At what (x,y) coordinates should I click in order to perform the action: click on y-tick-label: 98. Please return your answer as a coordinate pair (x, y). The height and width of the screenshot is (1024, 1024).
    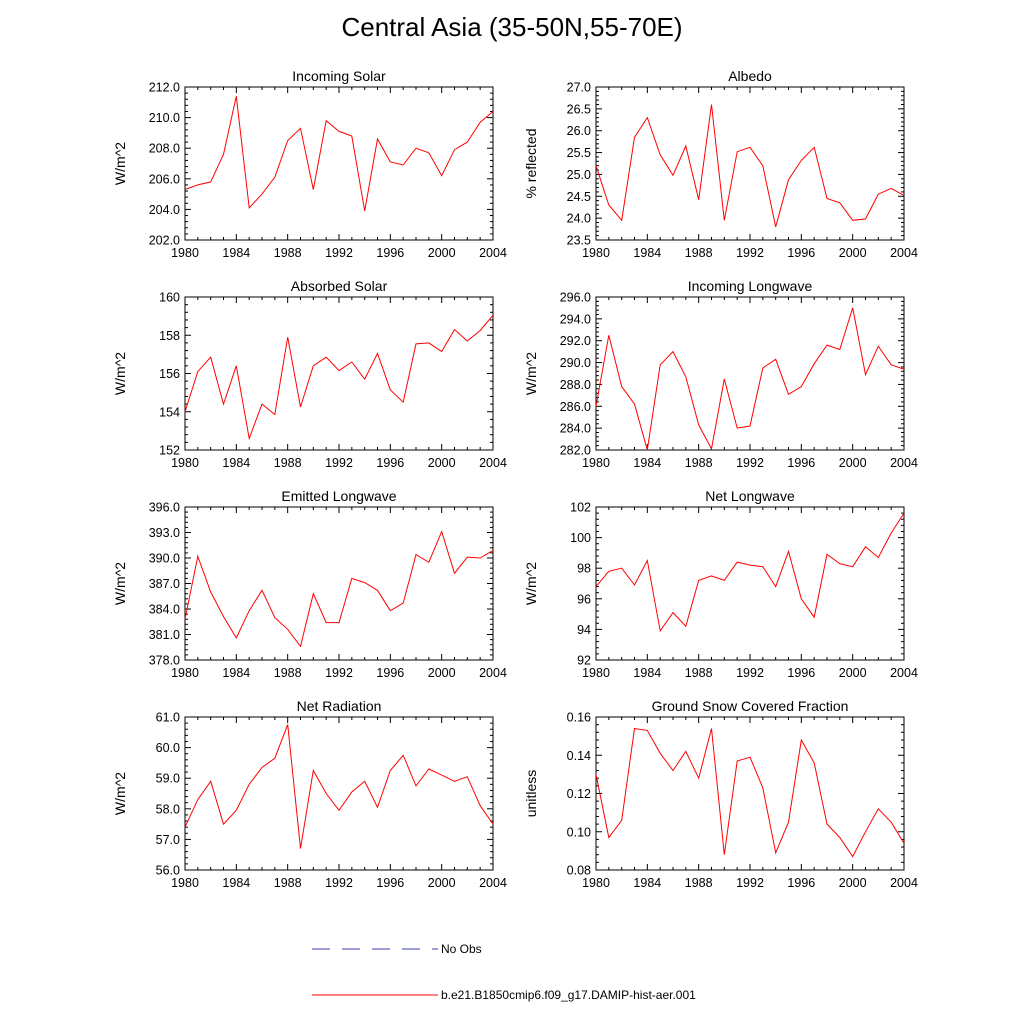
    Looking at the image, I should click on (584, 569).